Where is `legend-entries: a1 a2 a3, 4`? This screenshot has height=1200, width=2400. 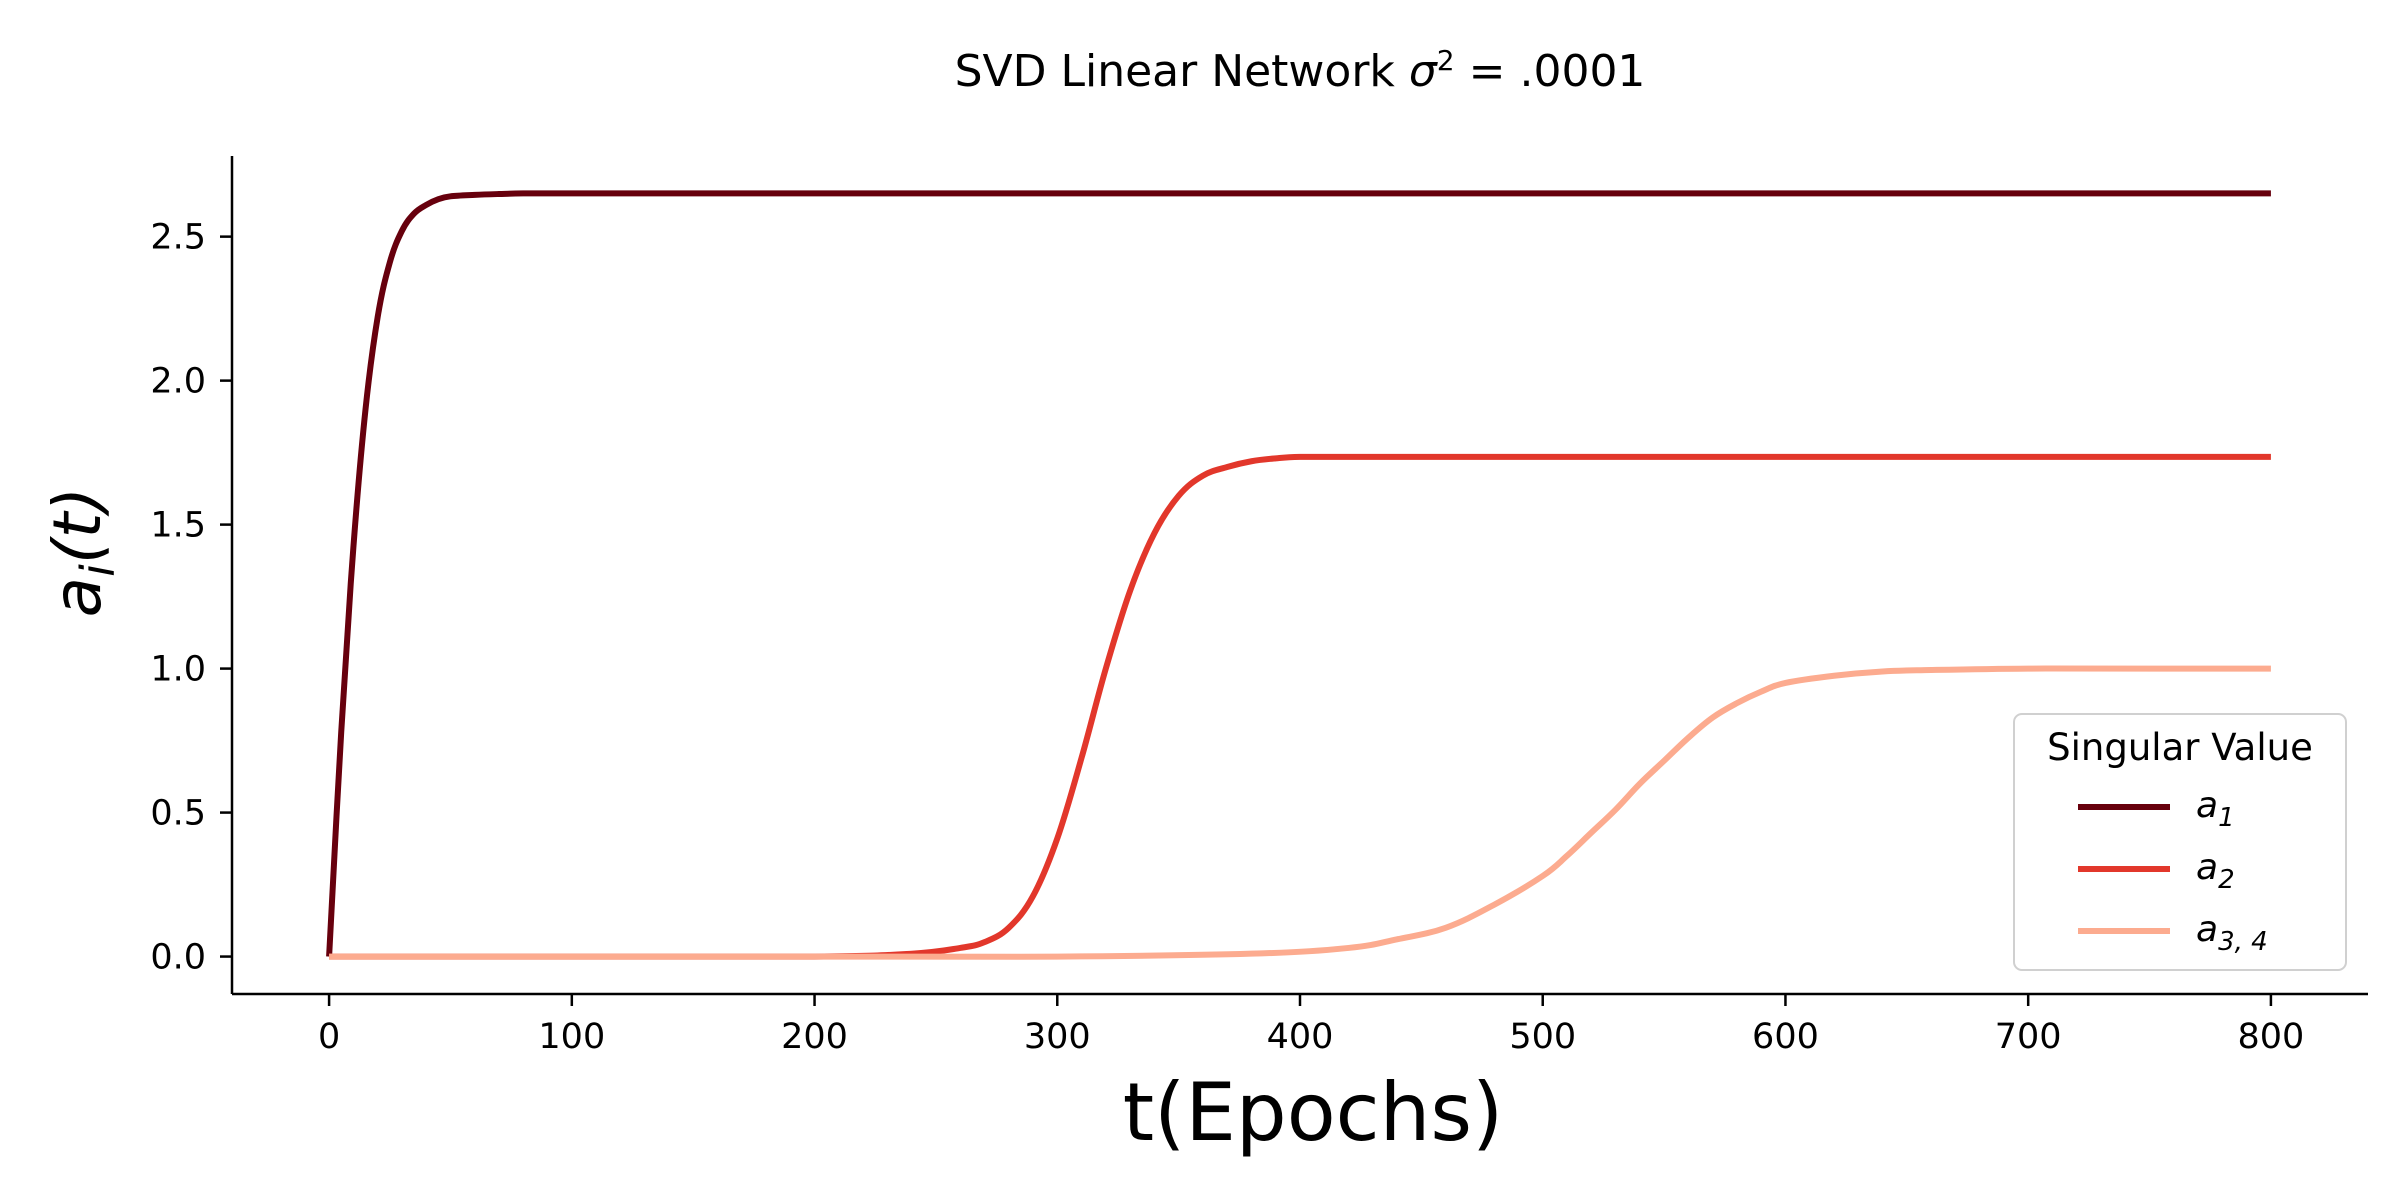 legend-entries: a1 a2 a3, 4 is located at coordinates (2173, 871).